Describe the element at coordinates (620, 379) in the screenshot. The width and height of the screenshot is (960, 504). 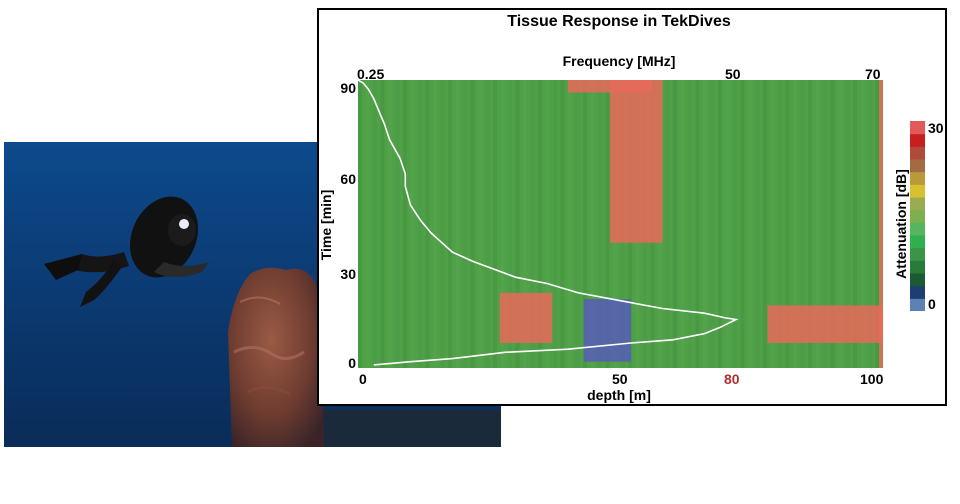
I see `bottom-tick-label: 50` at that location.